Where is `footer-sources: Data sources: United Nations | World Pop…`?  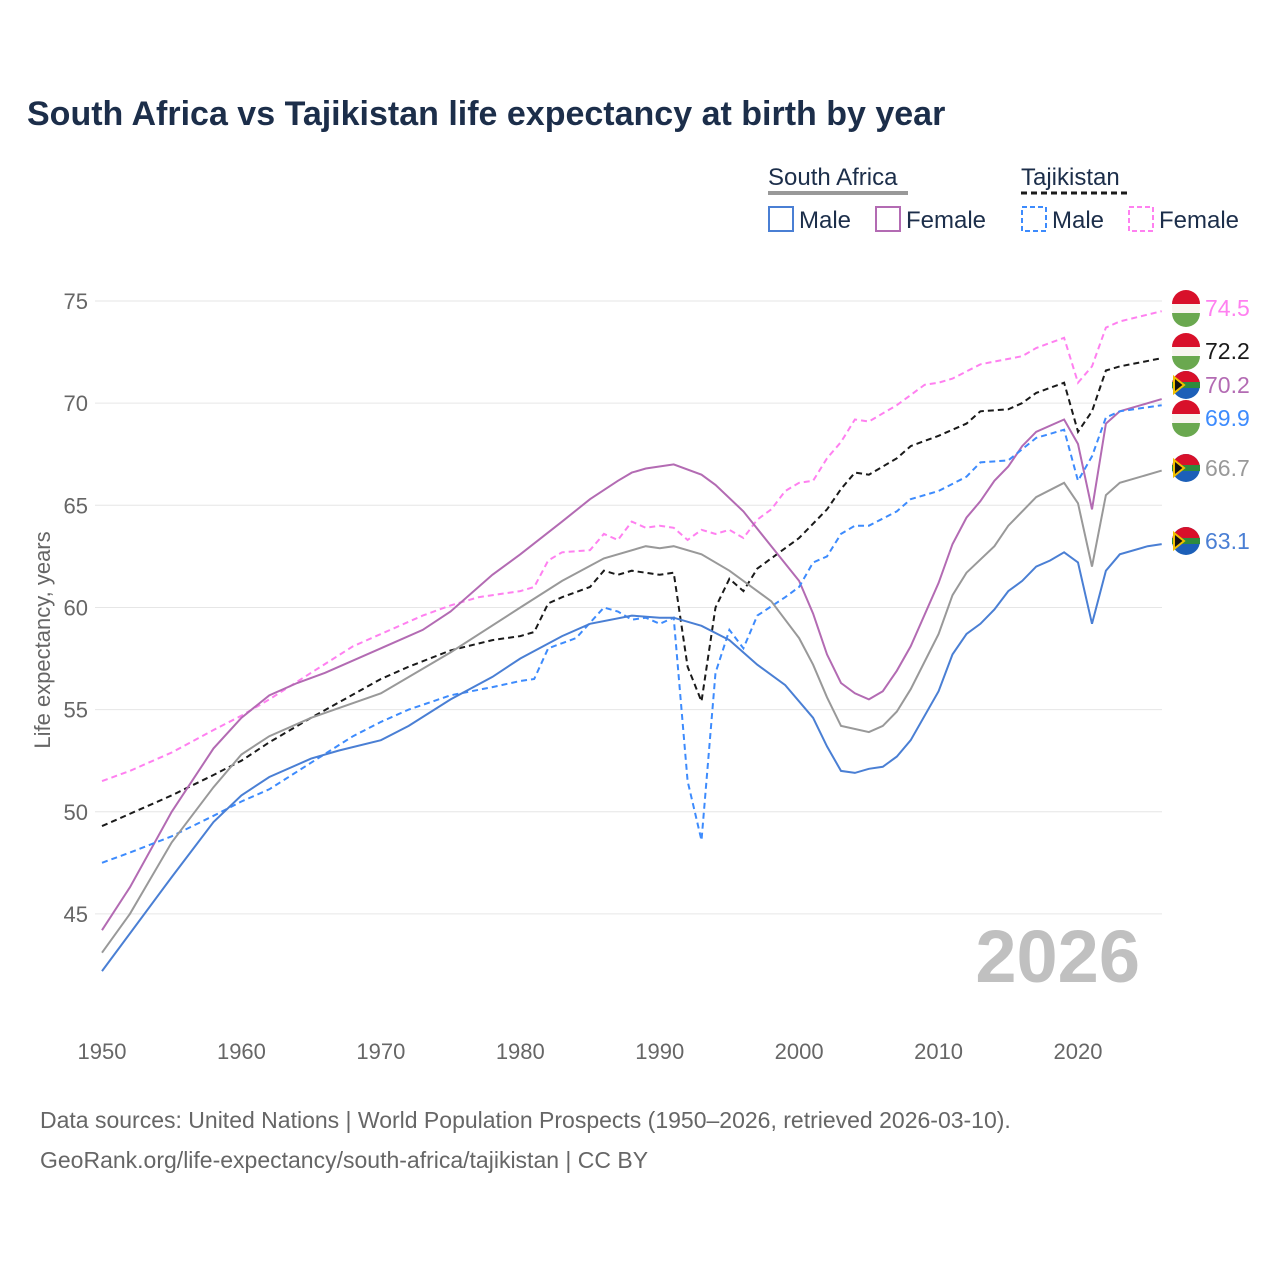
footer-sources: Data sources: United Nations | World Pop… is located at coordinates (525, 1120).